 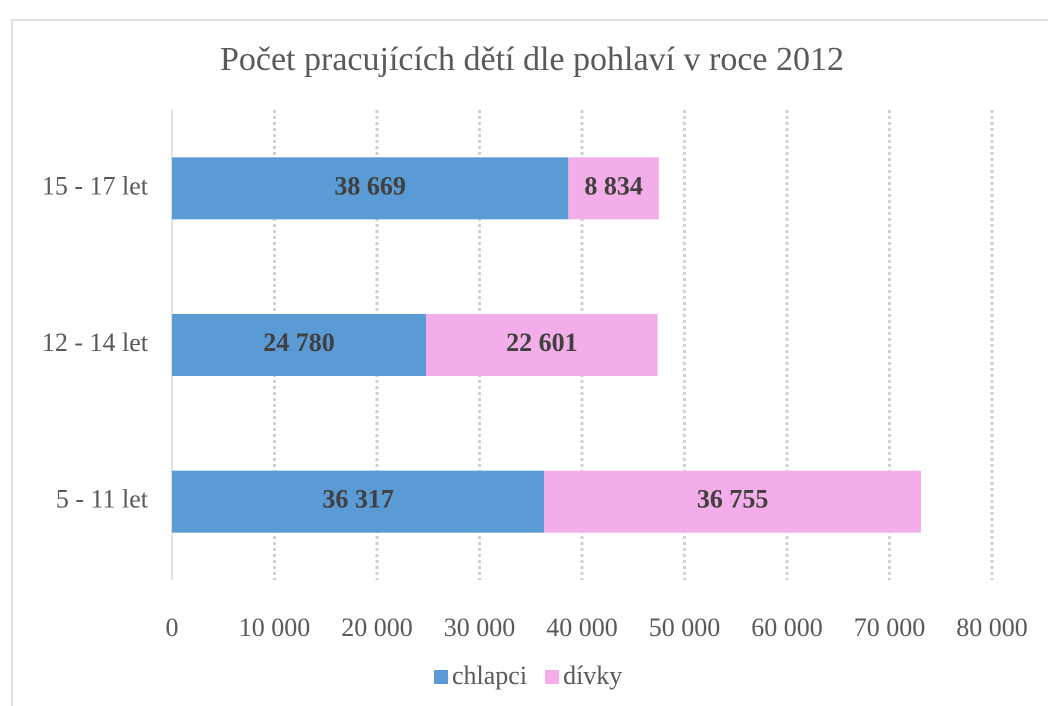 What do you see at coordinates (95, 185) in the screenshot?
I see `y-tick-label: 15 - 17 let` at bounding box center [95, 185].